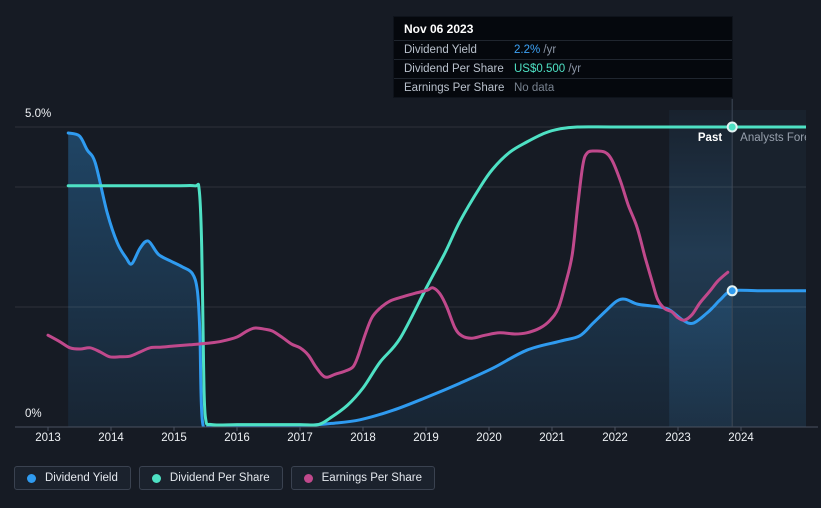  I want to click on tooltip-label: Dividend Yield, so click(440, 50).